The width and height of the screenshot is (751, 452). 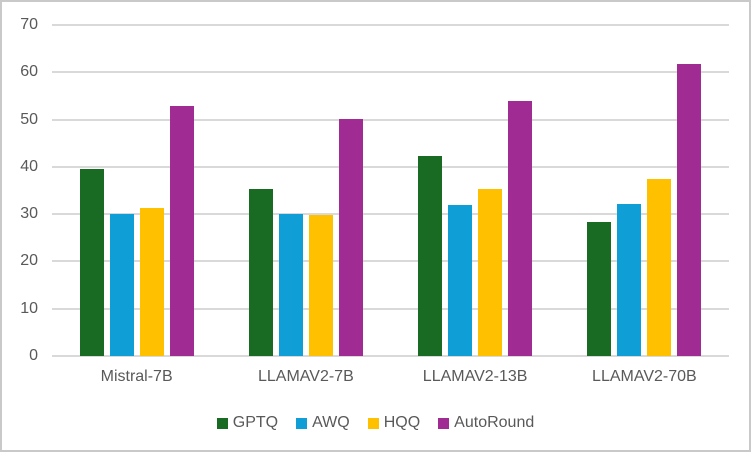 I want to click on bar-gptq-llamav2-13b, so click(x=430, y=255).